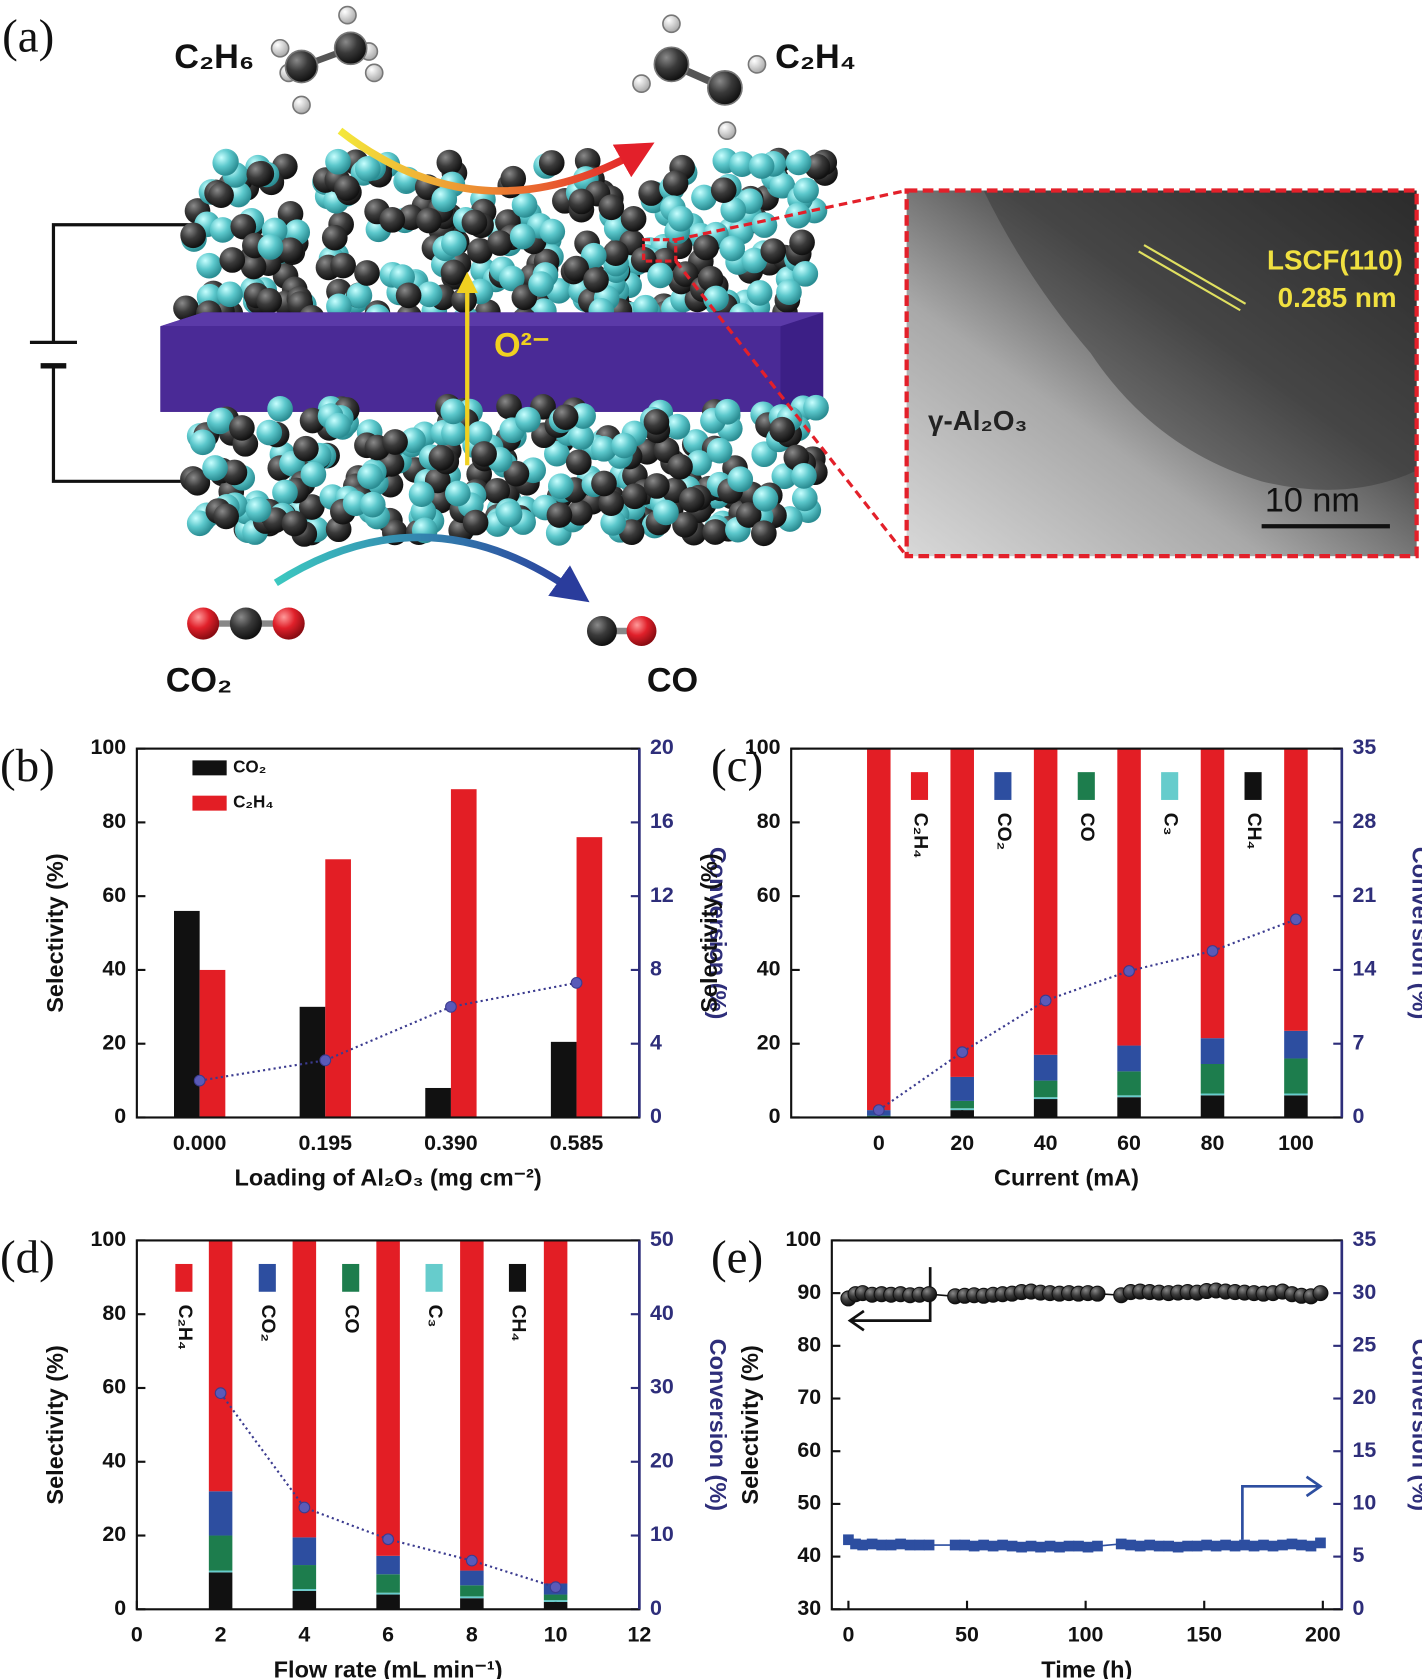 This screenshot has width=1422, height=1679. Describe the element at coordinates (1323, 1635) in the screenshot. I see `x-tick-label: 200` at that location.